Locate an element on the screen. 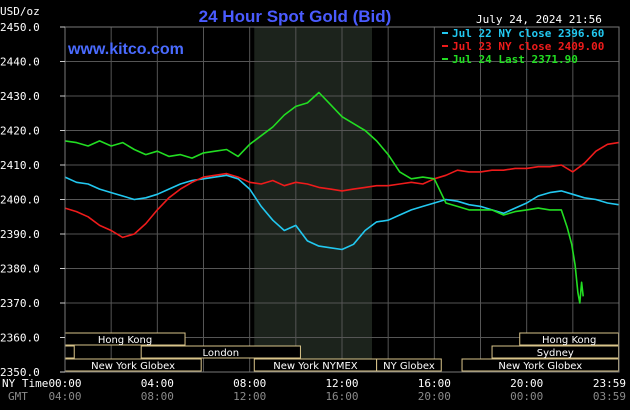 Image resolution: width=630 pixels, height=410 pixels. x-tick-label-gmt: 04:00 is located at coordinates (64, 396).